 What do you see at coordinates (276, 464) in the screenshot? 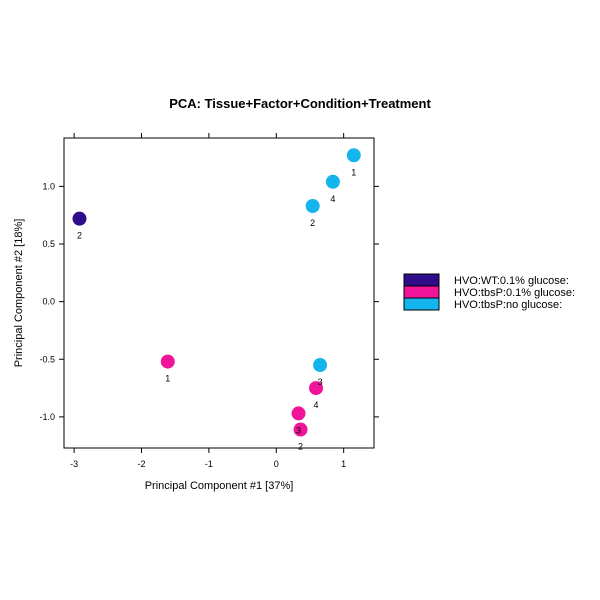
I see `x-tick-label: 0` at bounding box center [276, 464].